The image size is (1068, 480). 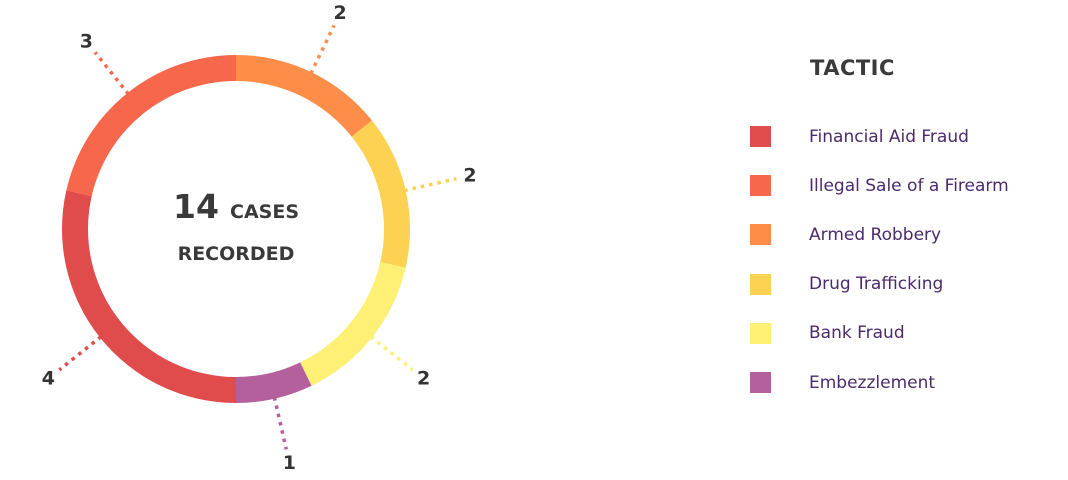 What do you see at coordinates (875, 234) in the screenshot?
I see `legend-label: Armed Robbery` at bounding box center [875, 234].